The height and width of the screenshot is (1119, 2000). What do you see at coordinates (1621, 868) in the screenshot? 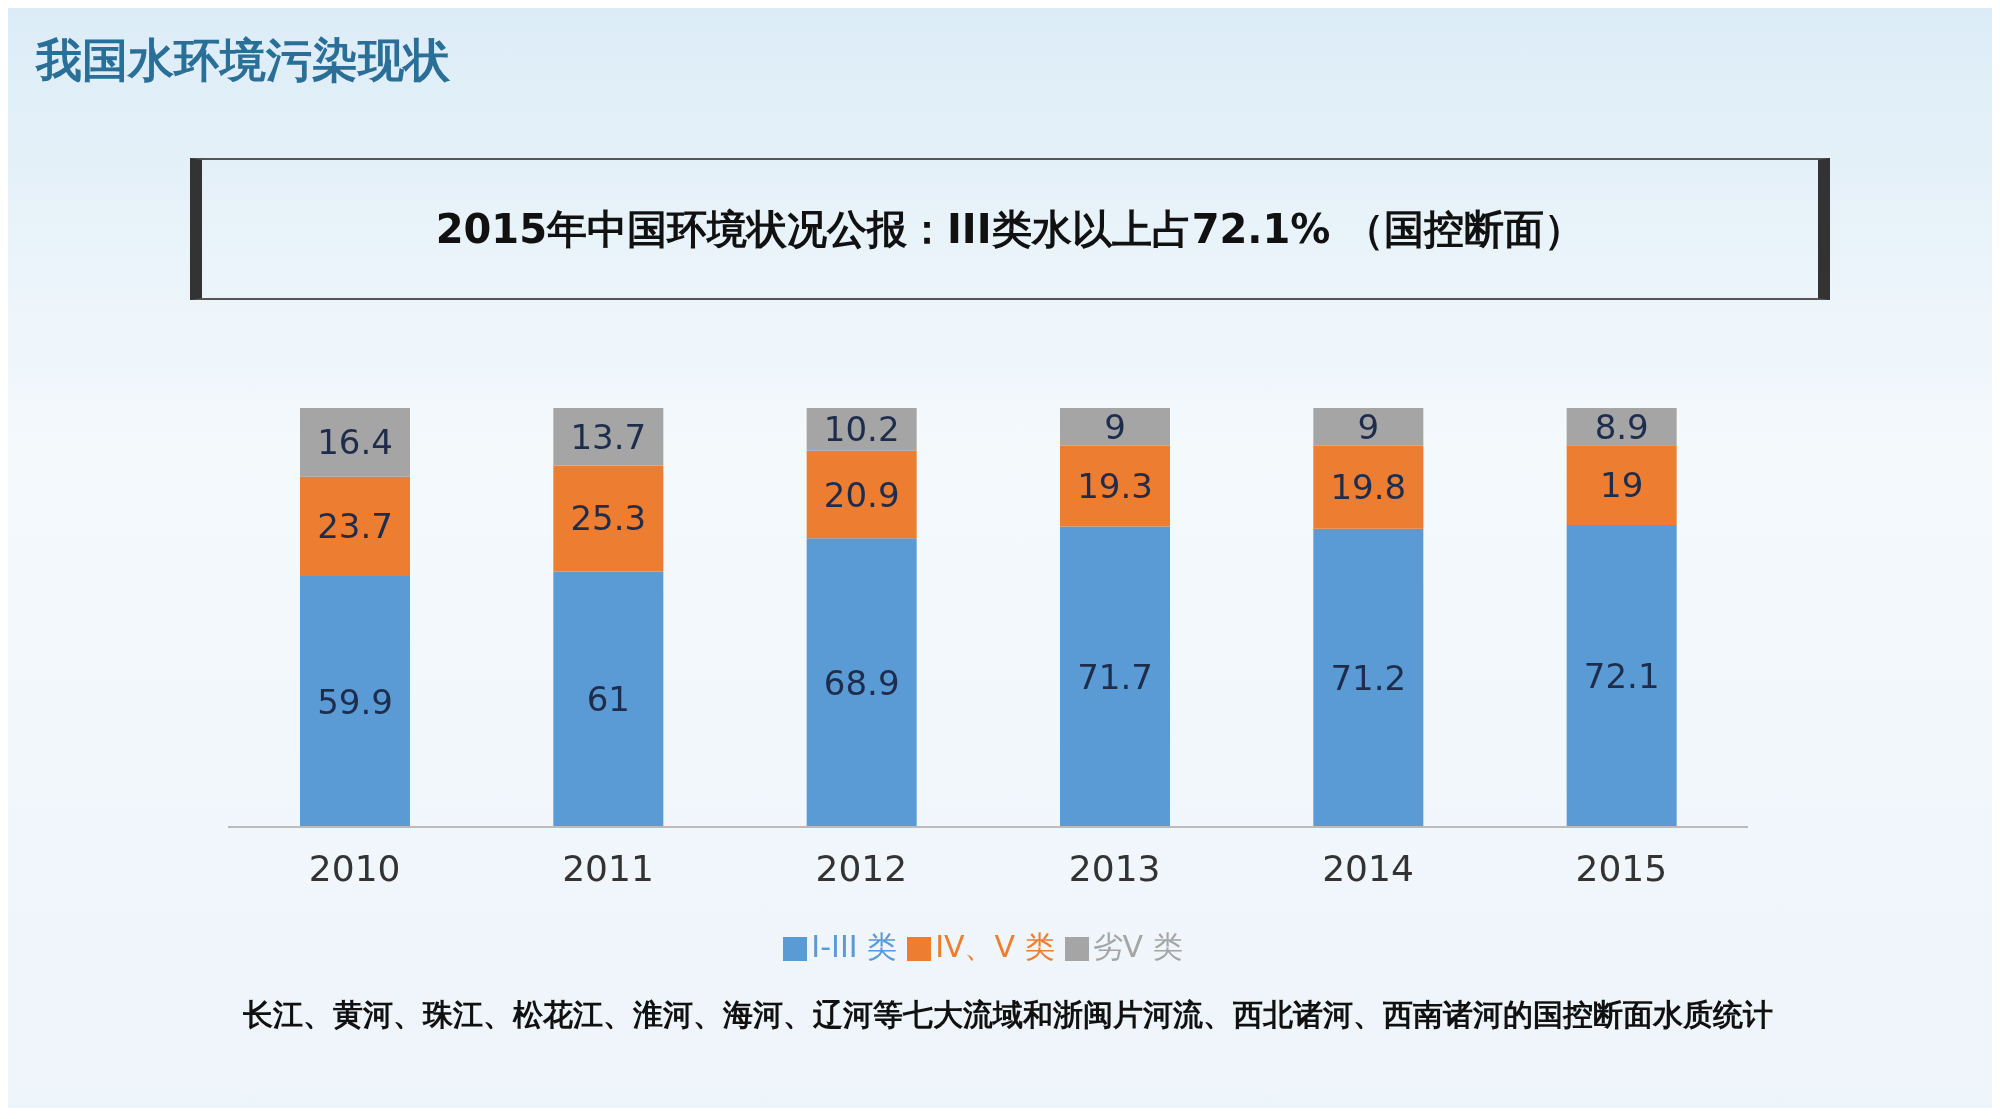
I see `x-tick-label: 2015` at bounding box center [1621, 868].